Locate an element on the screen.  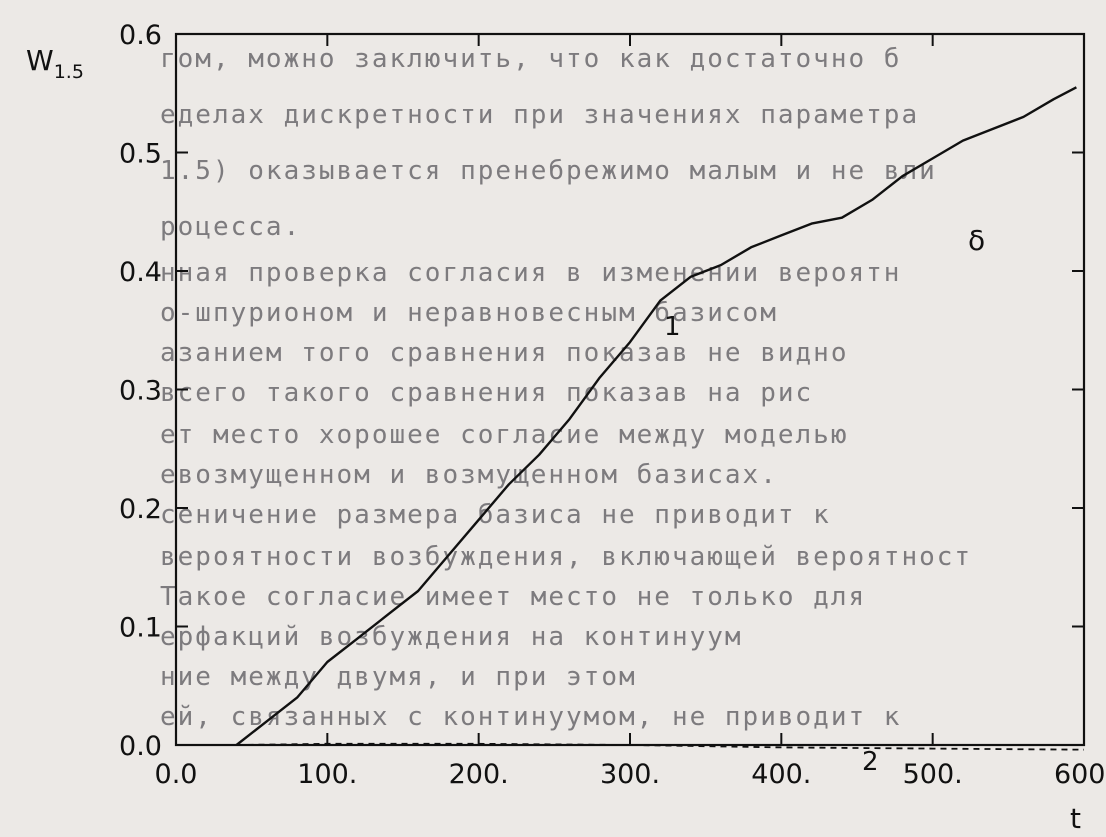
y-tick-label: 0.3 is located at coordinates (140, 391).